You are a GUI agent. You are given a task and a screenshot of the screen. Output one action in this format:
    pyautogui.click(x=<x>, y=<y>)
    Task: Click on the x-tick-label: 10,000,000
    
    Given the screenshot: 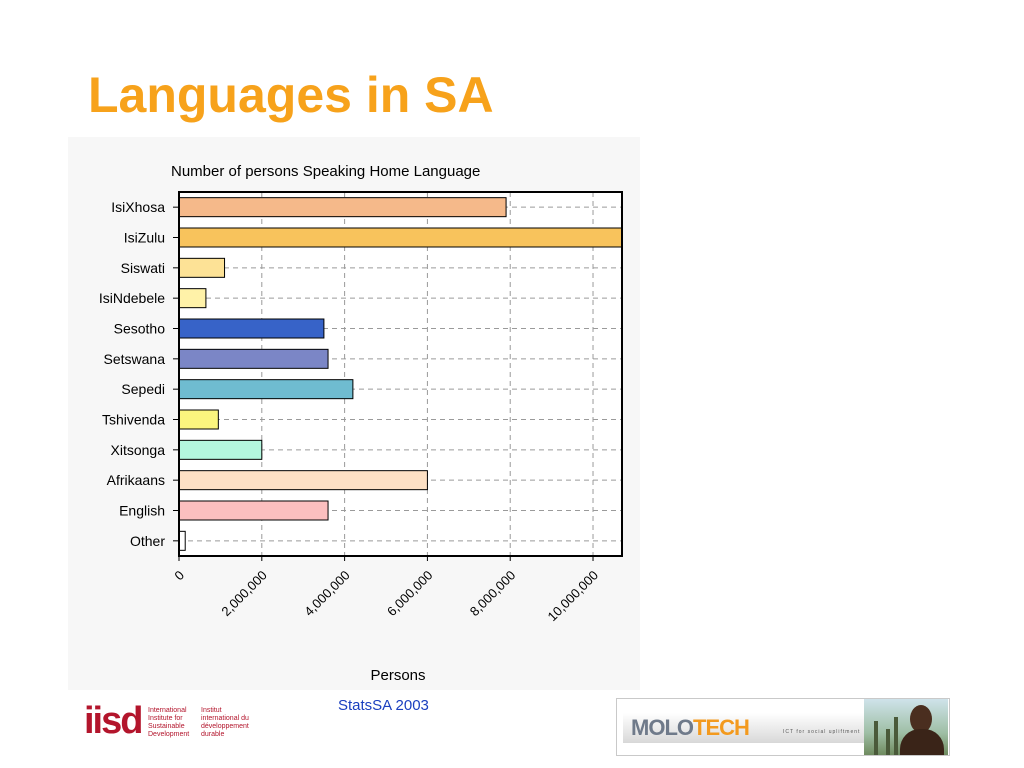 What is the action you would take?
    pyautogui.click(x=573, y=596)
    